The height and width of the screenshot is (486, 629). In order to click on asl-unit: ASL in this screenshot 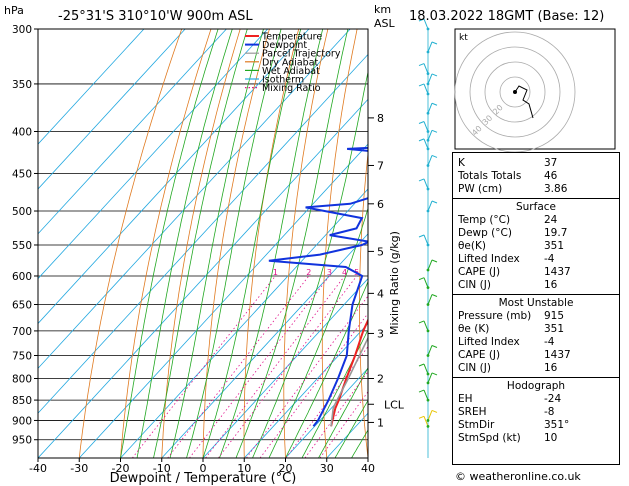, I will do `click(385, 23)`.